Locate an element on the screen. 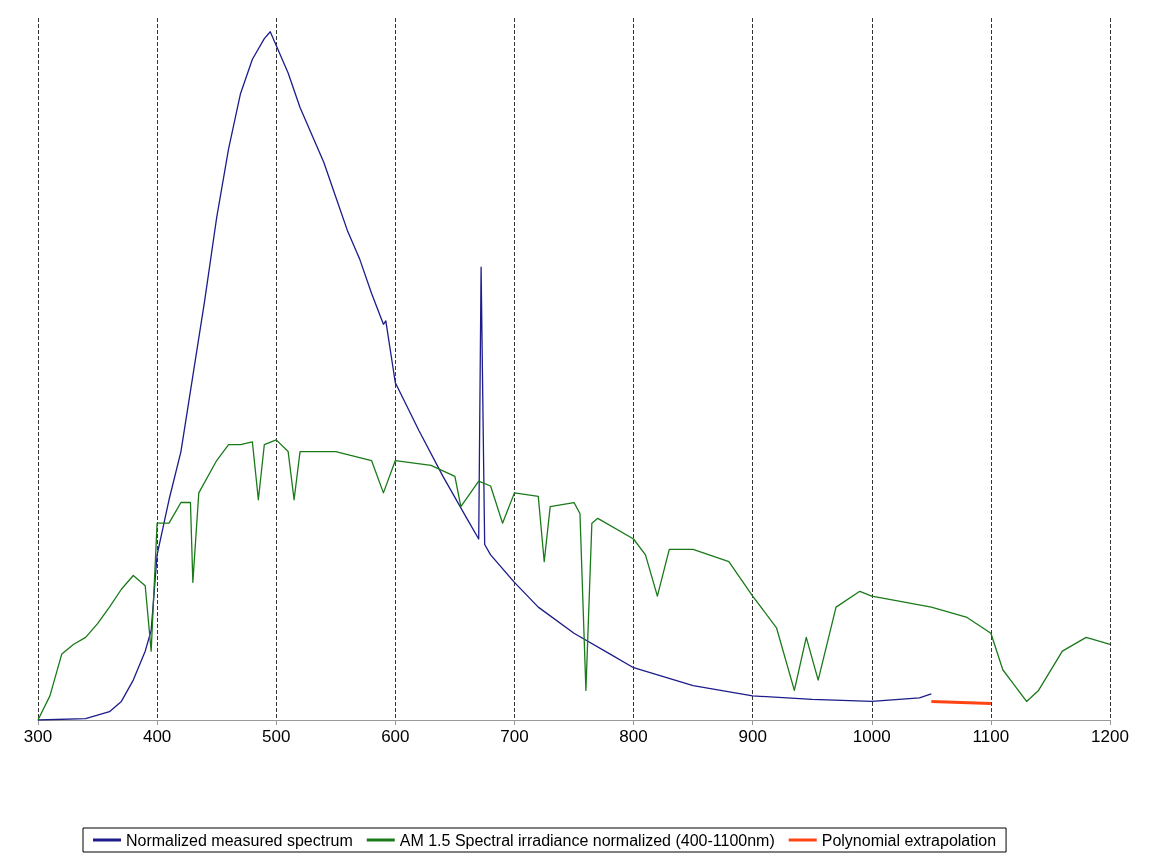 The height and width of the screenshot is (865, 1153). legend-label: Normalized measured spectrum is located at coordinates (239, 840).